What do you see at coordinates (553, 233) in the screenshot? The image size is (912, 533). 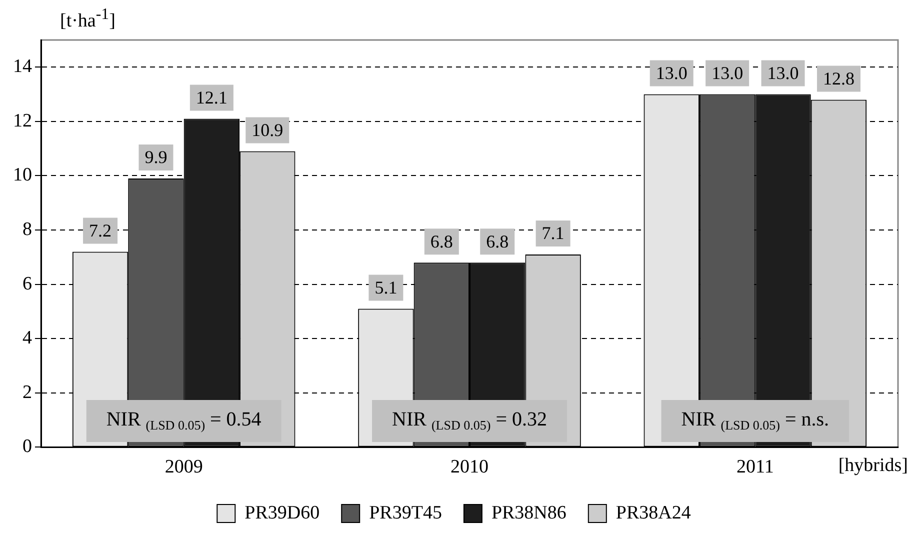 I see `data-label: 7.1` at bounding box center [553, 233].